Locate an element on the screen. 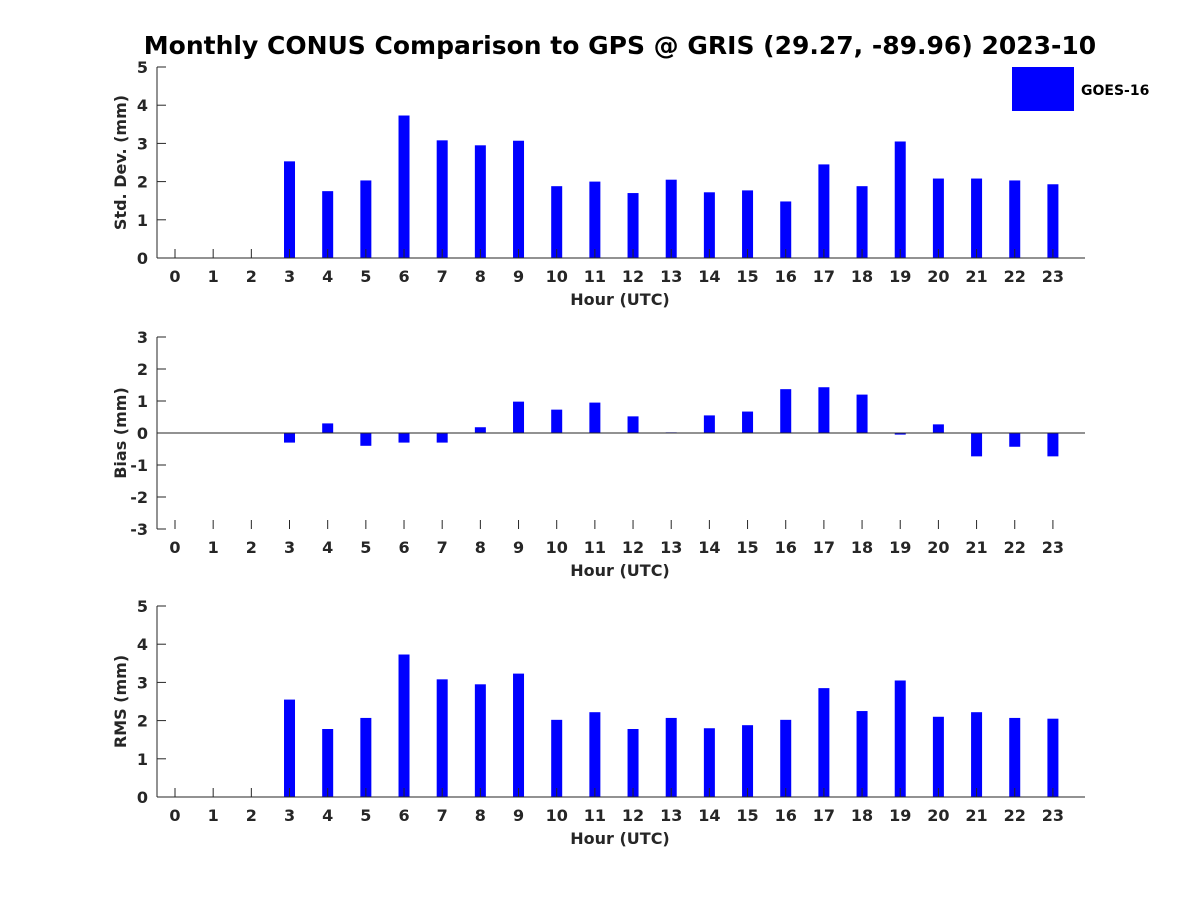 The height and width of the screenshot is (900, 1200). y-tick-label: 4 is located at coordinates (142, 644).